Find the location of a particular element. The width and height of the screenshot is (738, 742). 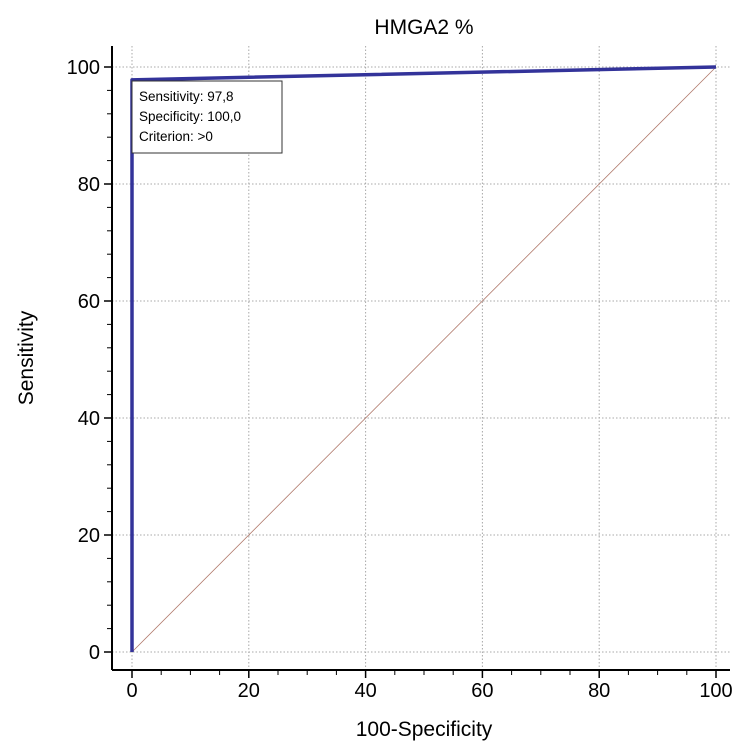

x-tick-labels: 0 20 40 60 80 100 is located at coordinates (429, 691).